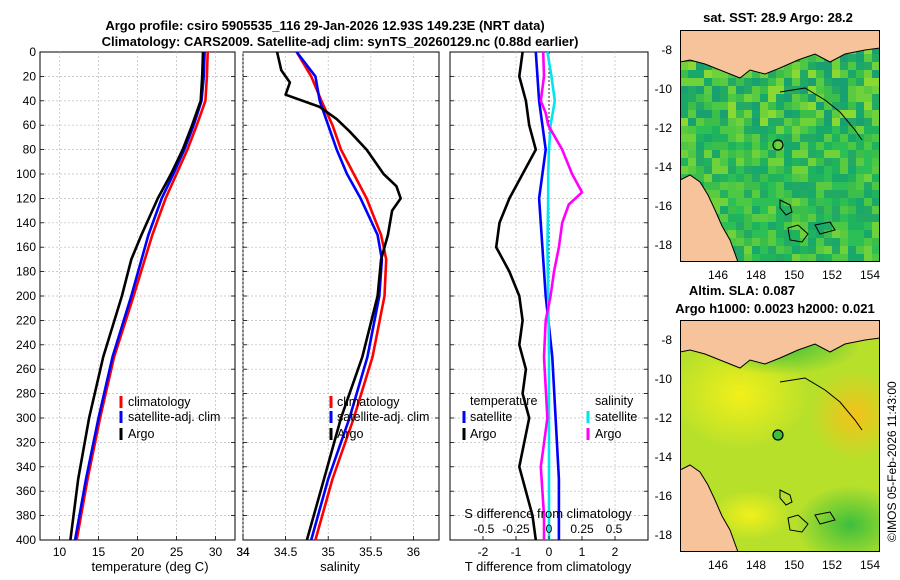  I want to click on series-line-temperature-argo, so click(516, 296).